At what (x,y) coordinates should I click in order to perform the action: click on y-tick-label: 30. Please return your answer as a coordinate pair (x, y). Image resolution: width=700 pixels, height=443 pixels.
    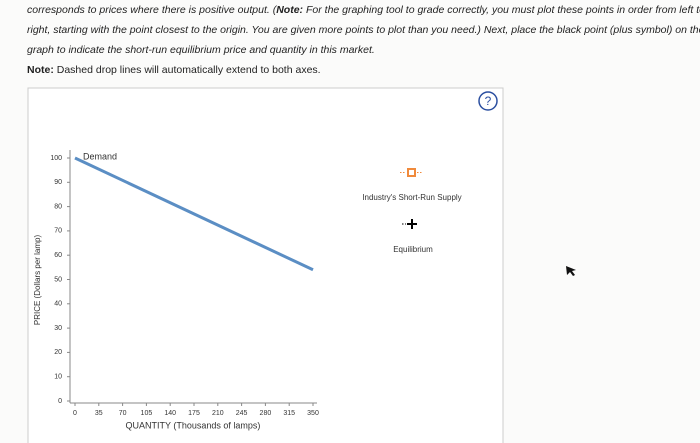
    Looking at the image, I should click on (58, 328).